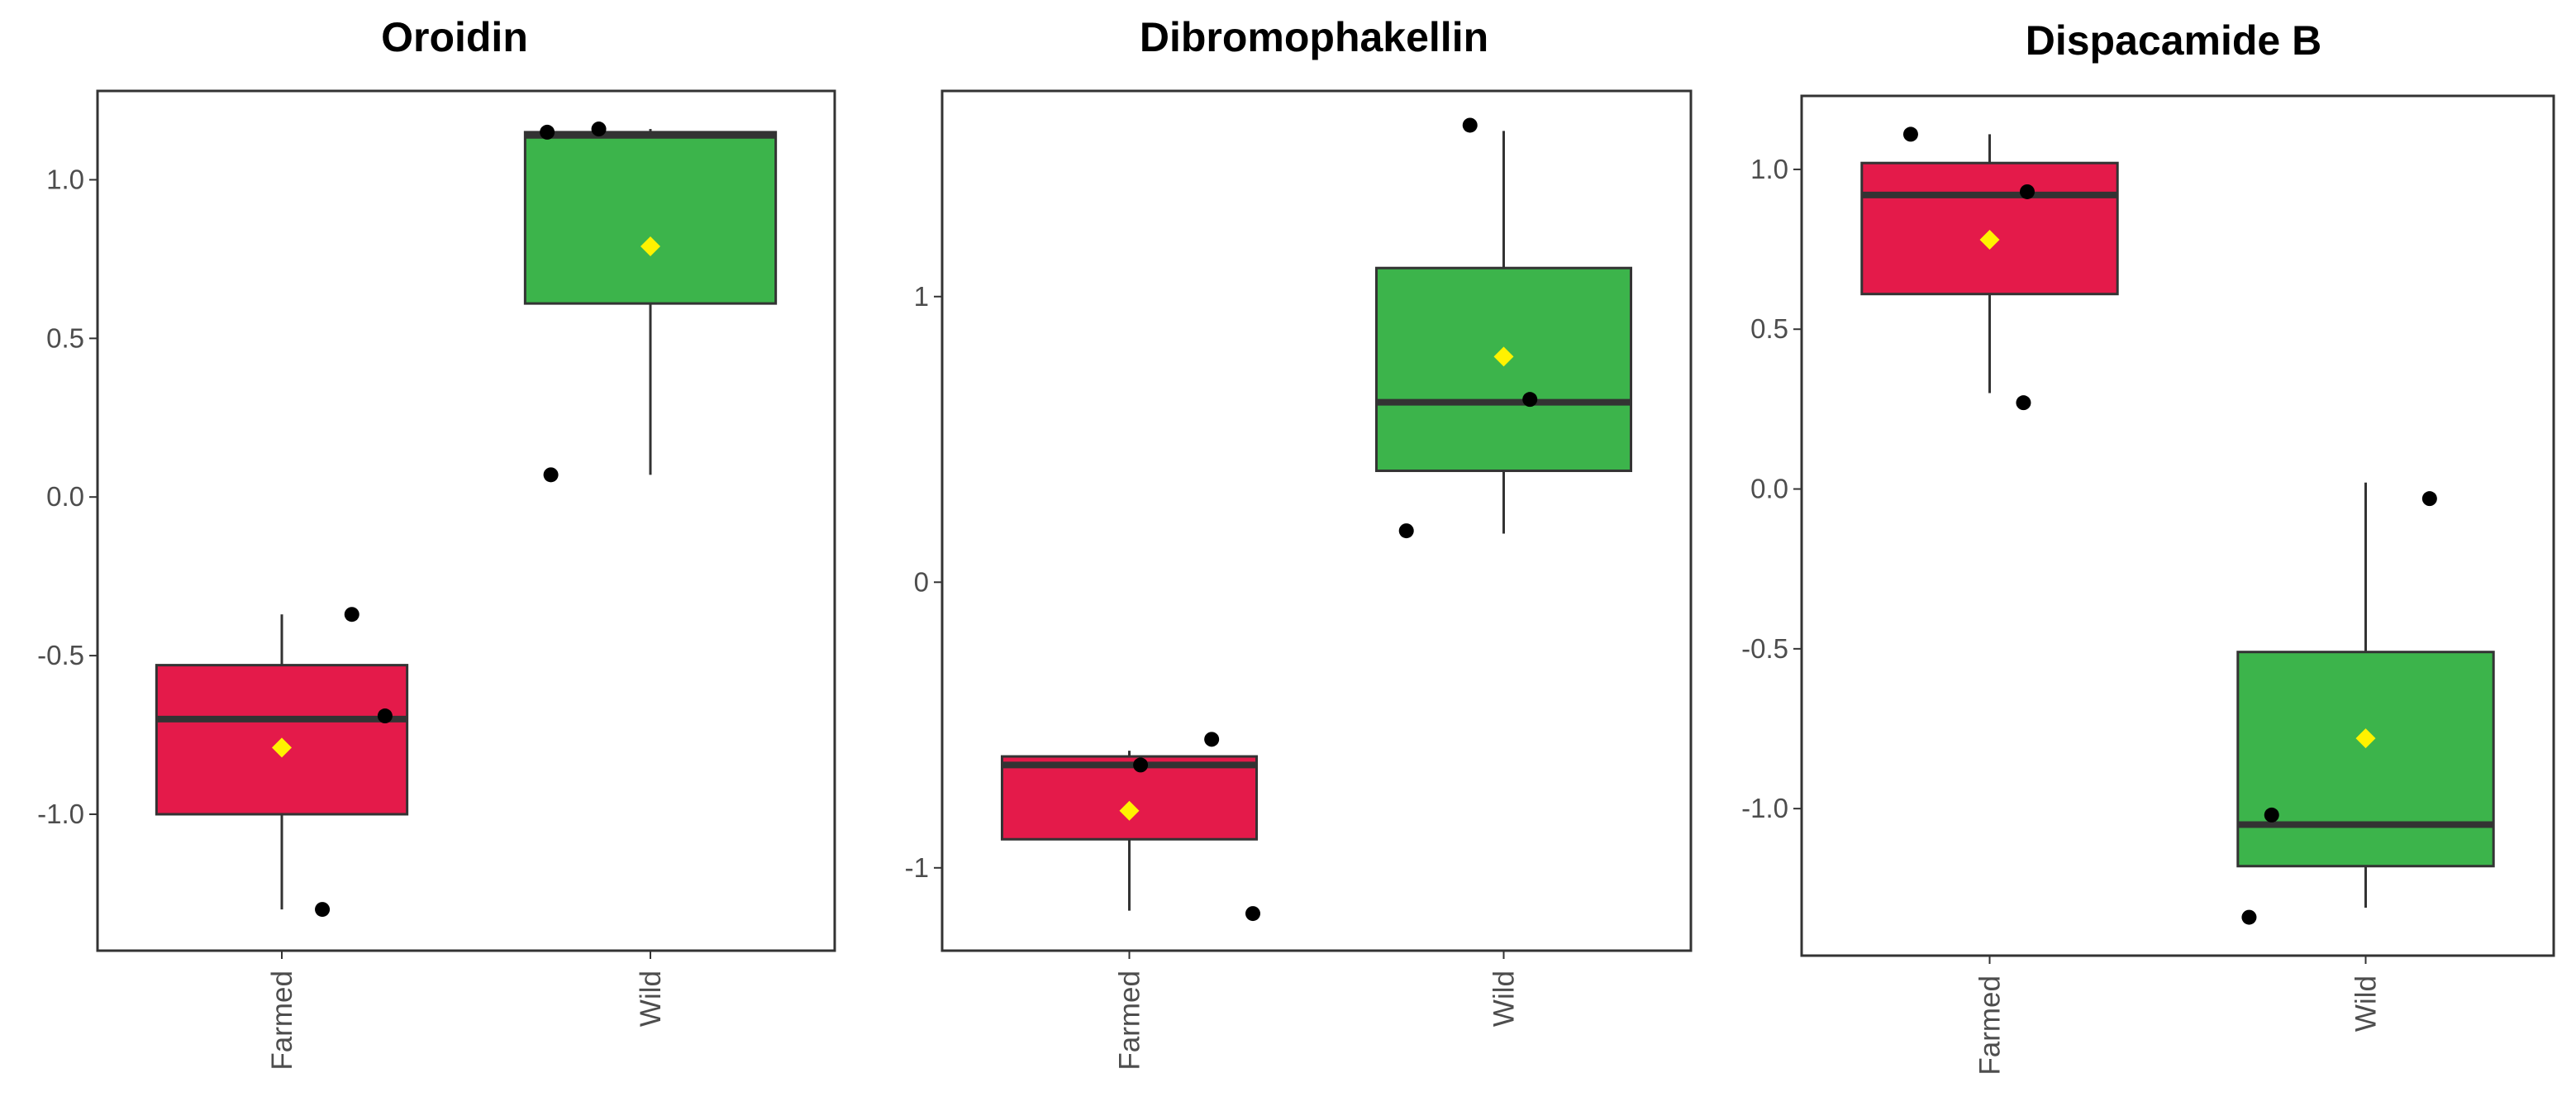 Image resolution: width=2576 pixels, height=1116 pixels. What do you see at coordinates (921, 581) in the screenshot?
I see `y-tick-label: 0` at bounding box center [921, 581].